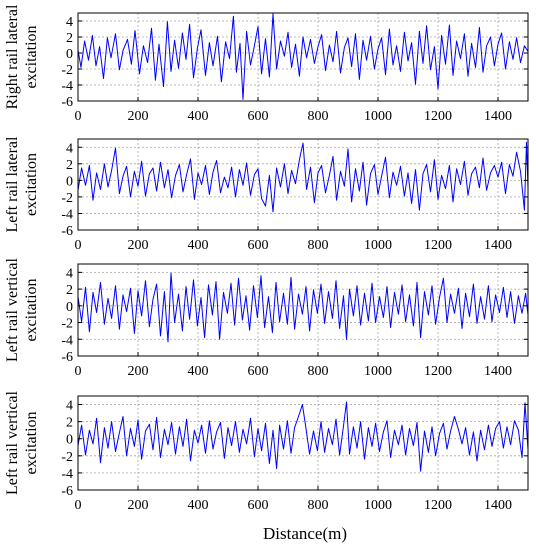 The image size is (536, 550). Describe the element at coordinates (12, 56) in the screenshot. I see `y-axis-label-line: Right rail lateral` at that location.